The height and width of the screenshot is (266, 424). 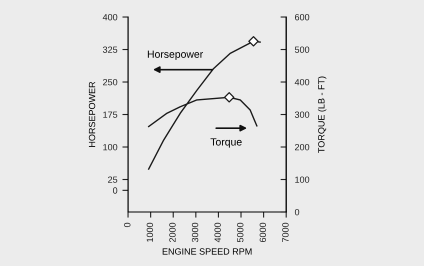 I want to click on y-tick-label: 400, so click(x=110, y=17).